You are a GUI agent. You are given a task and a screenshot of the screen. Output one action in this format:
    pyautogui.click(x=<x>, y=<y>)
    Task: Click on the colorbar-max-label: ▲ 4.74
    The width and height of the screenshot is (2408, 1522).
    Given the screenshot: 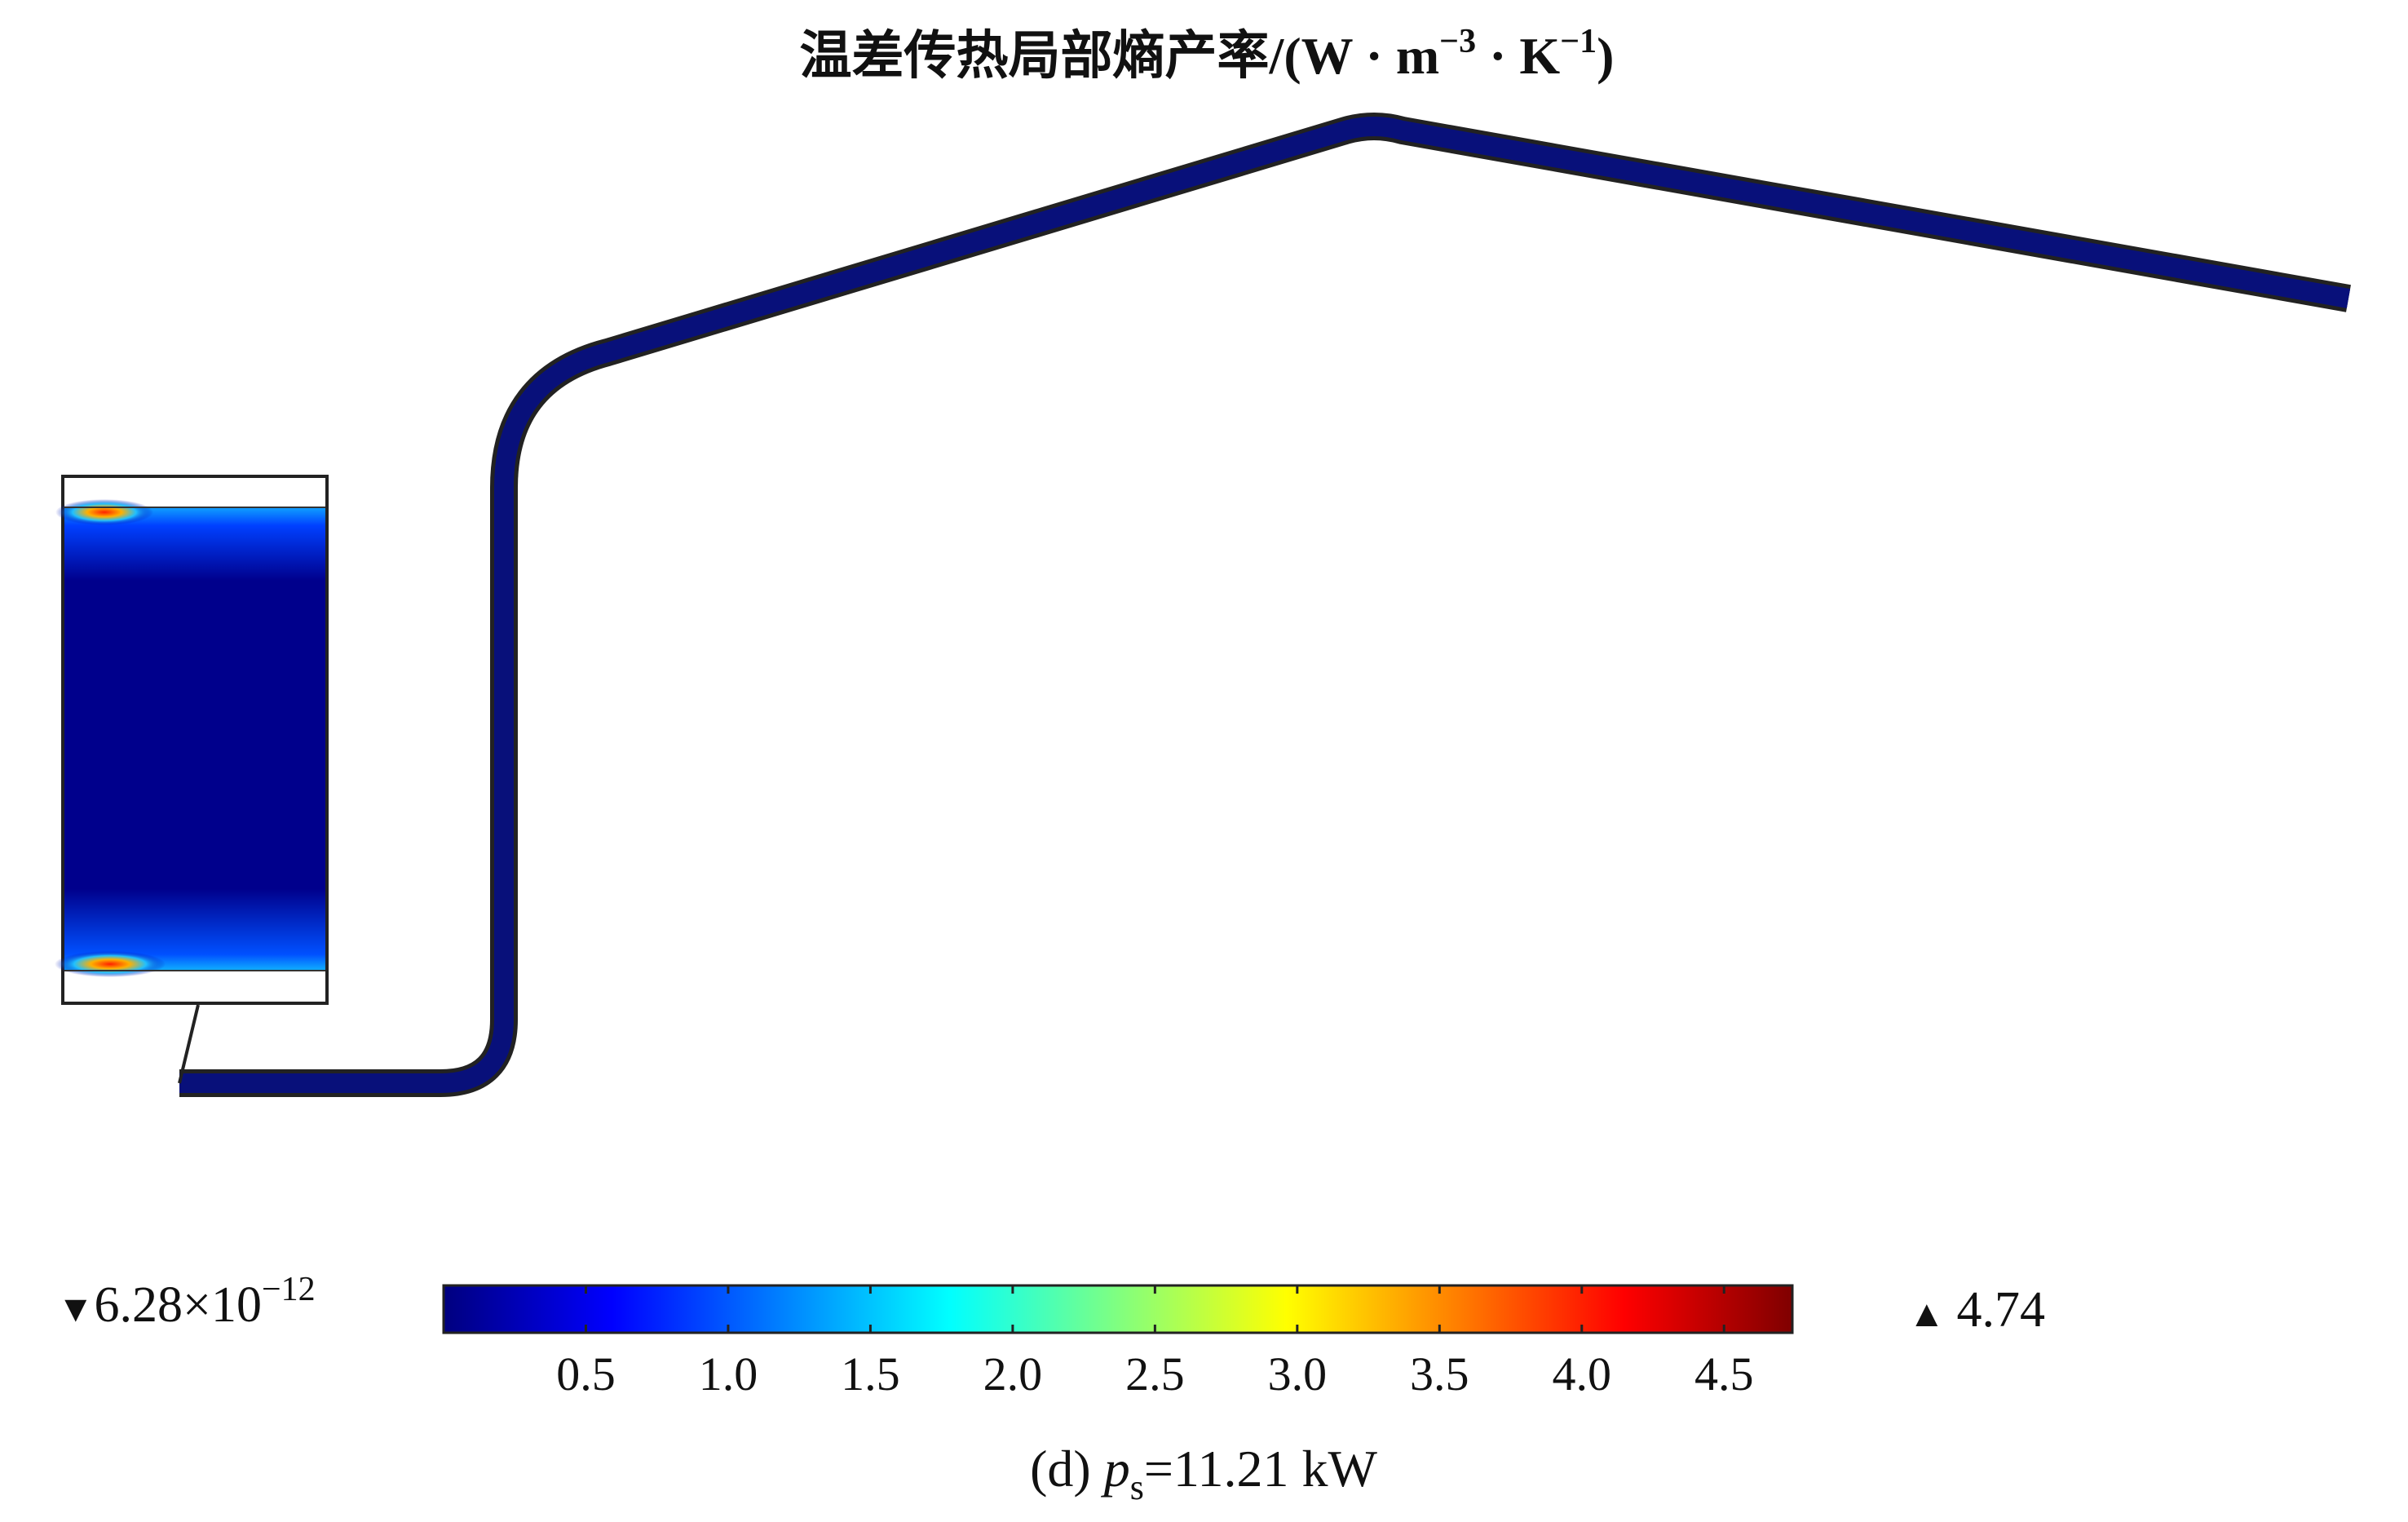 What is the action you would take?
    pyautogui.click(x=1976, y=1310)
    